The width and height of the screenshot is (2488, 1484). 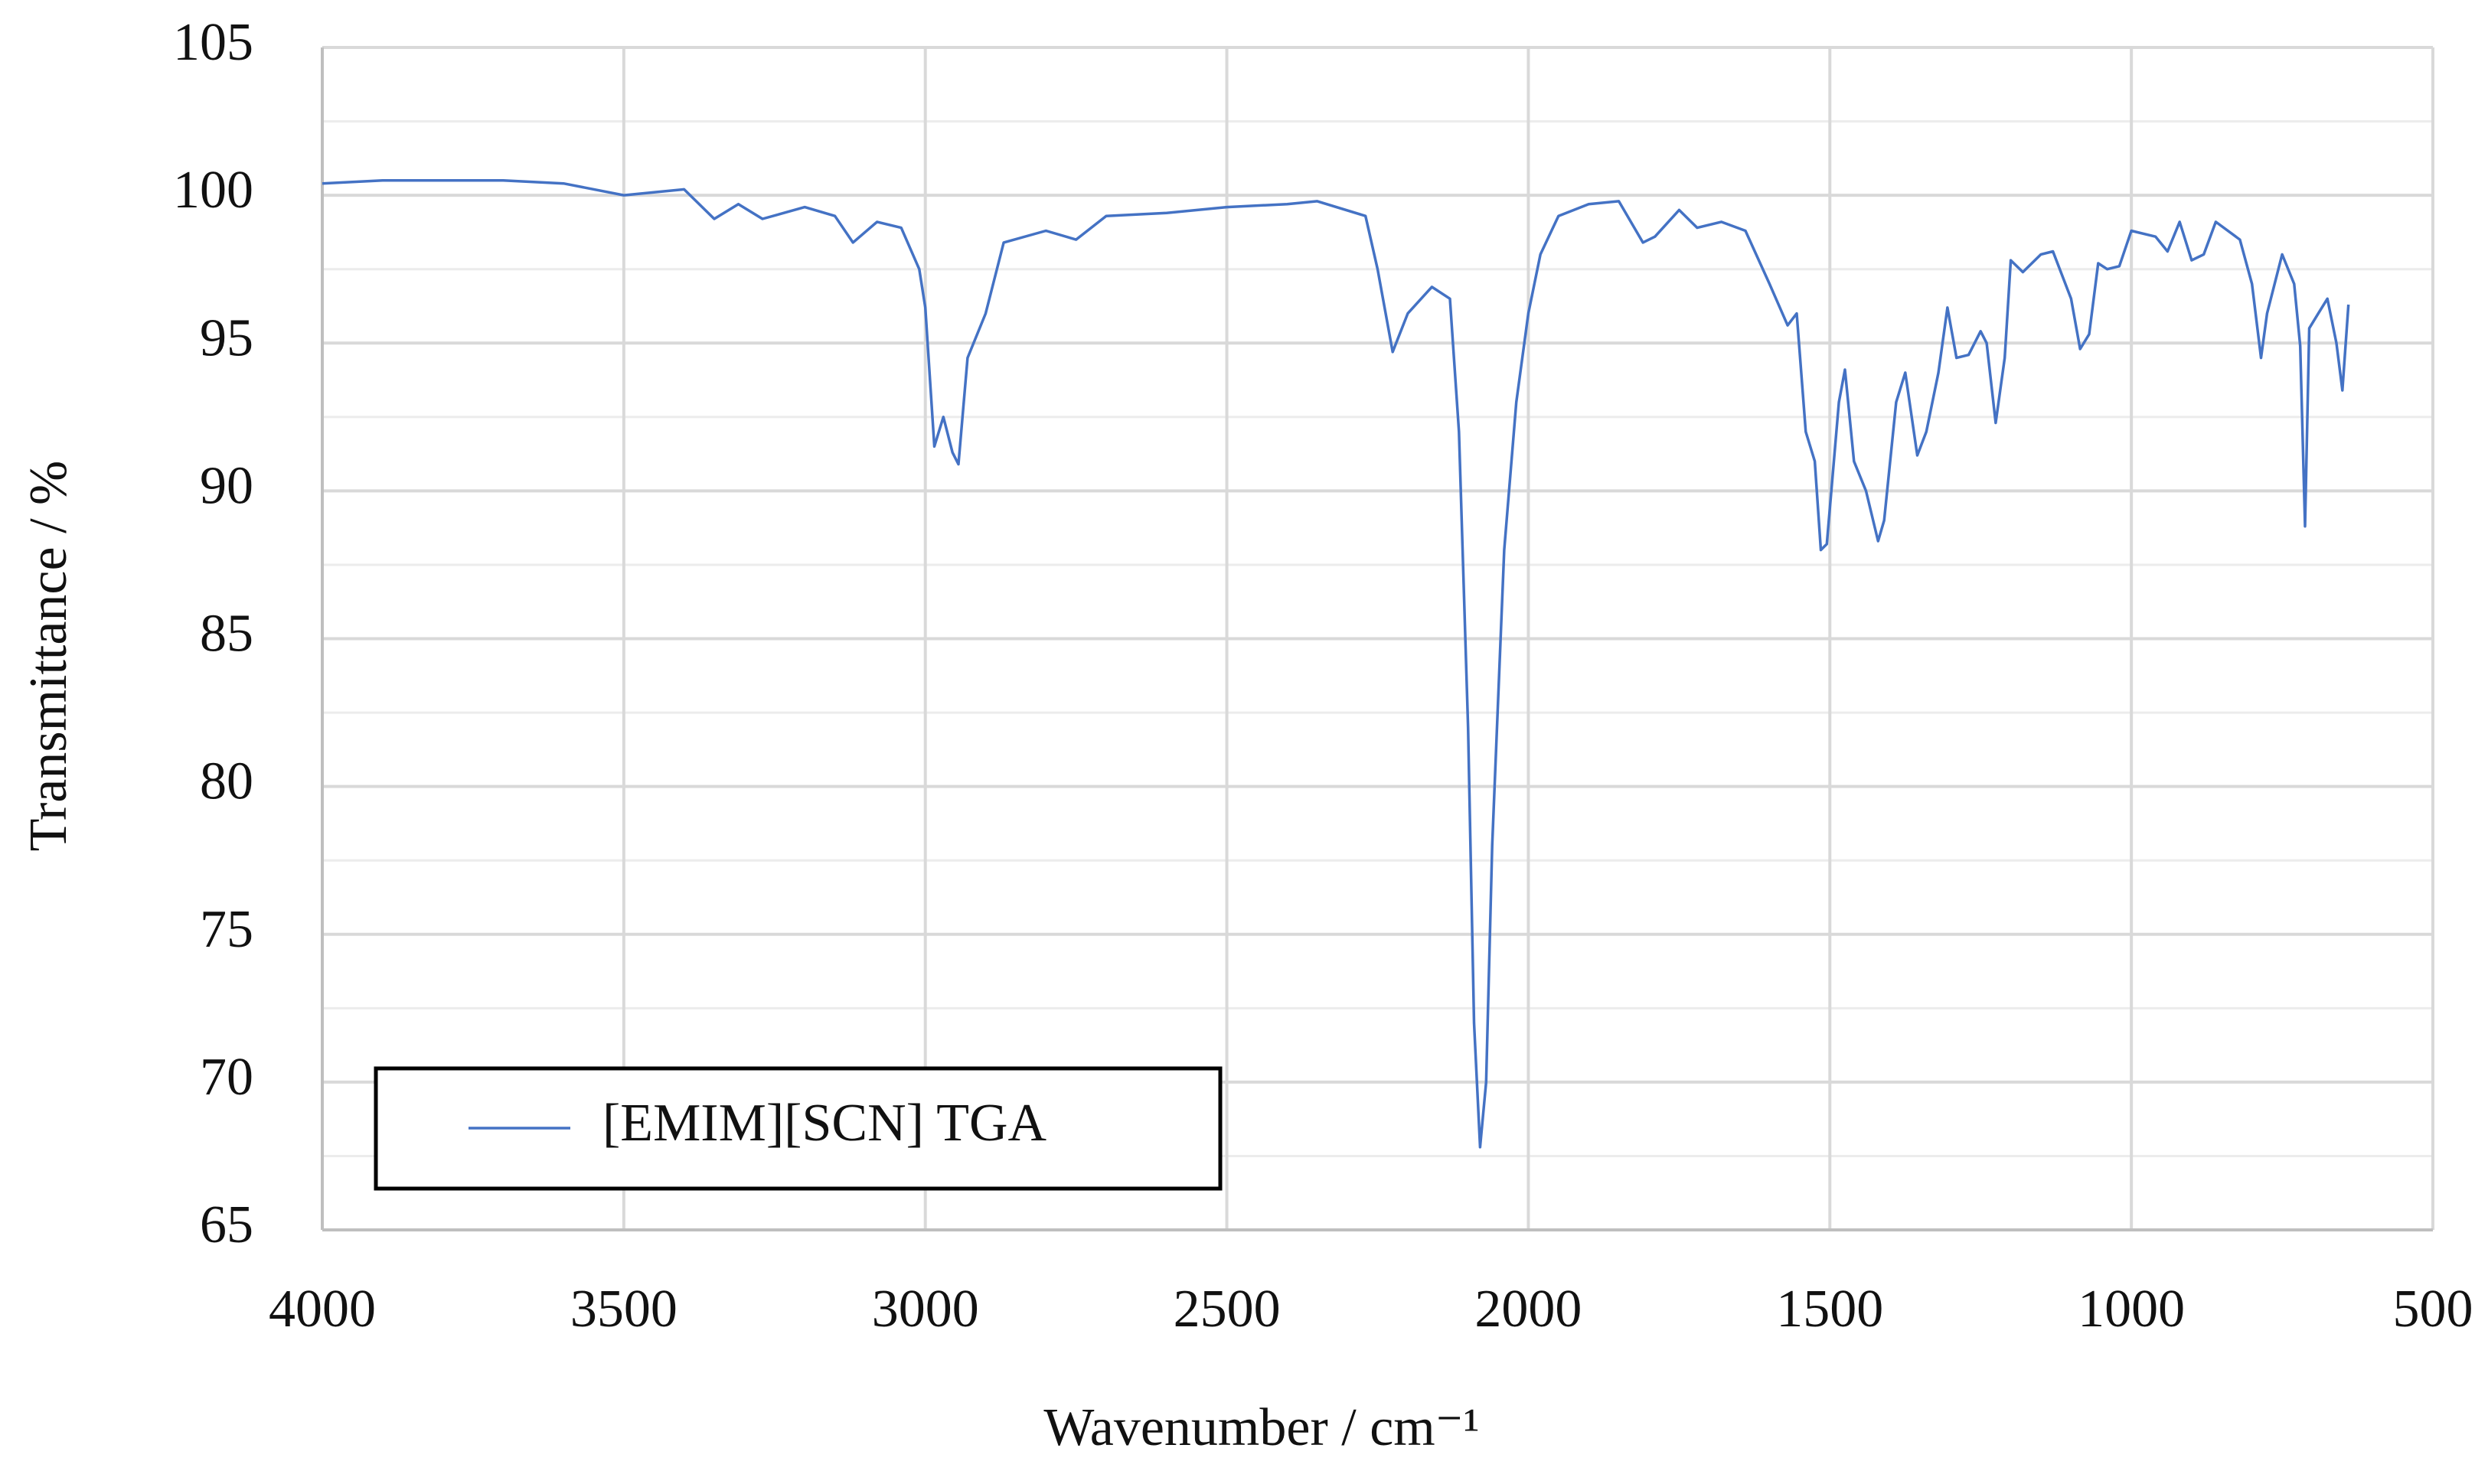 I want to click on x-tick-label: 2500, so click(x=1227, y=1309).